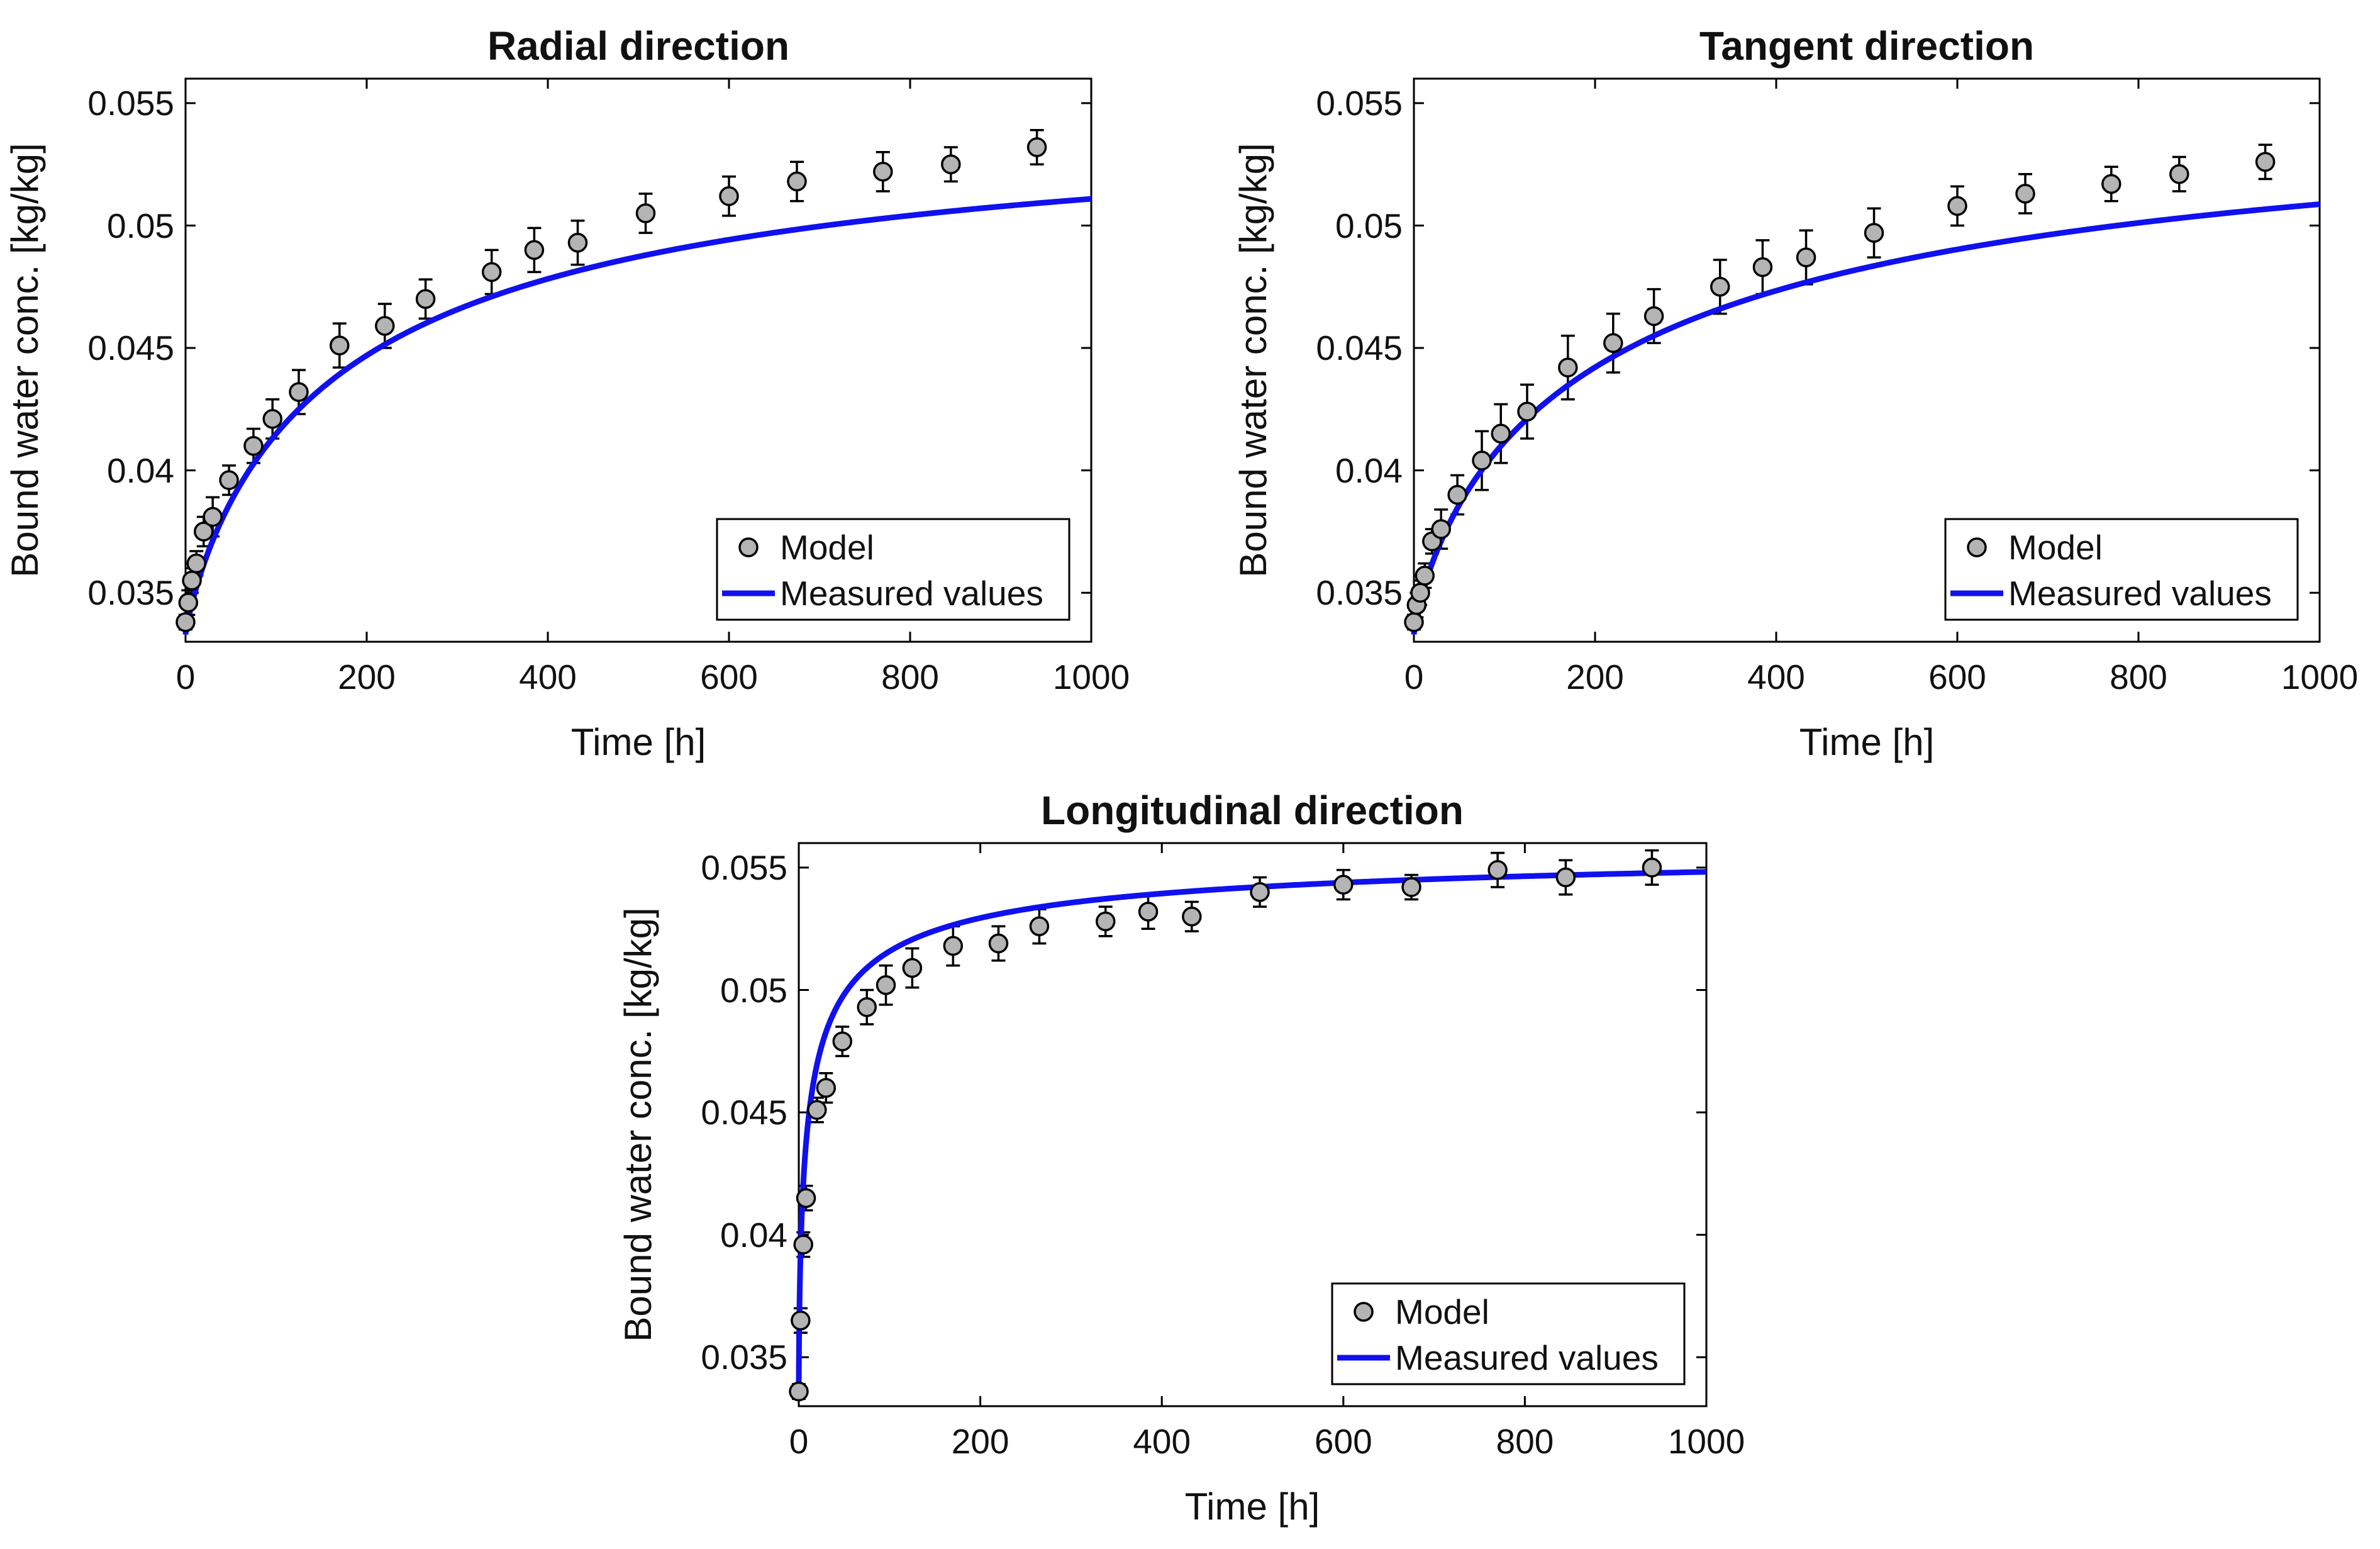  I want to click on y-tick-label: 0.035, so click(130, 592).